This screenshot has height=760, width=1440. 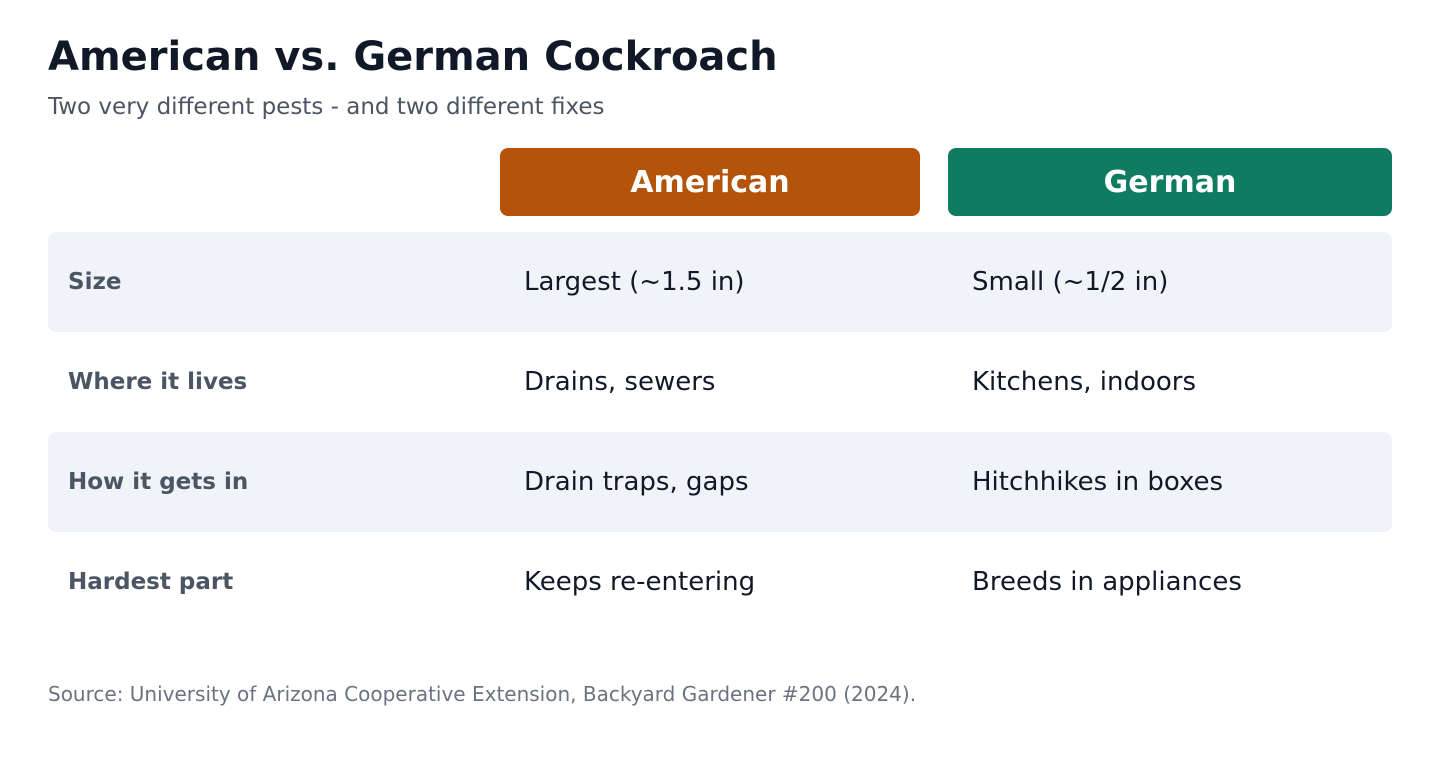 What do you see at coordinates (620, 382) in the screenshot?
I see `cell-american: Drains, sewers` at bounding box center [620, 382].